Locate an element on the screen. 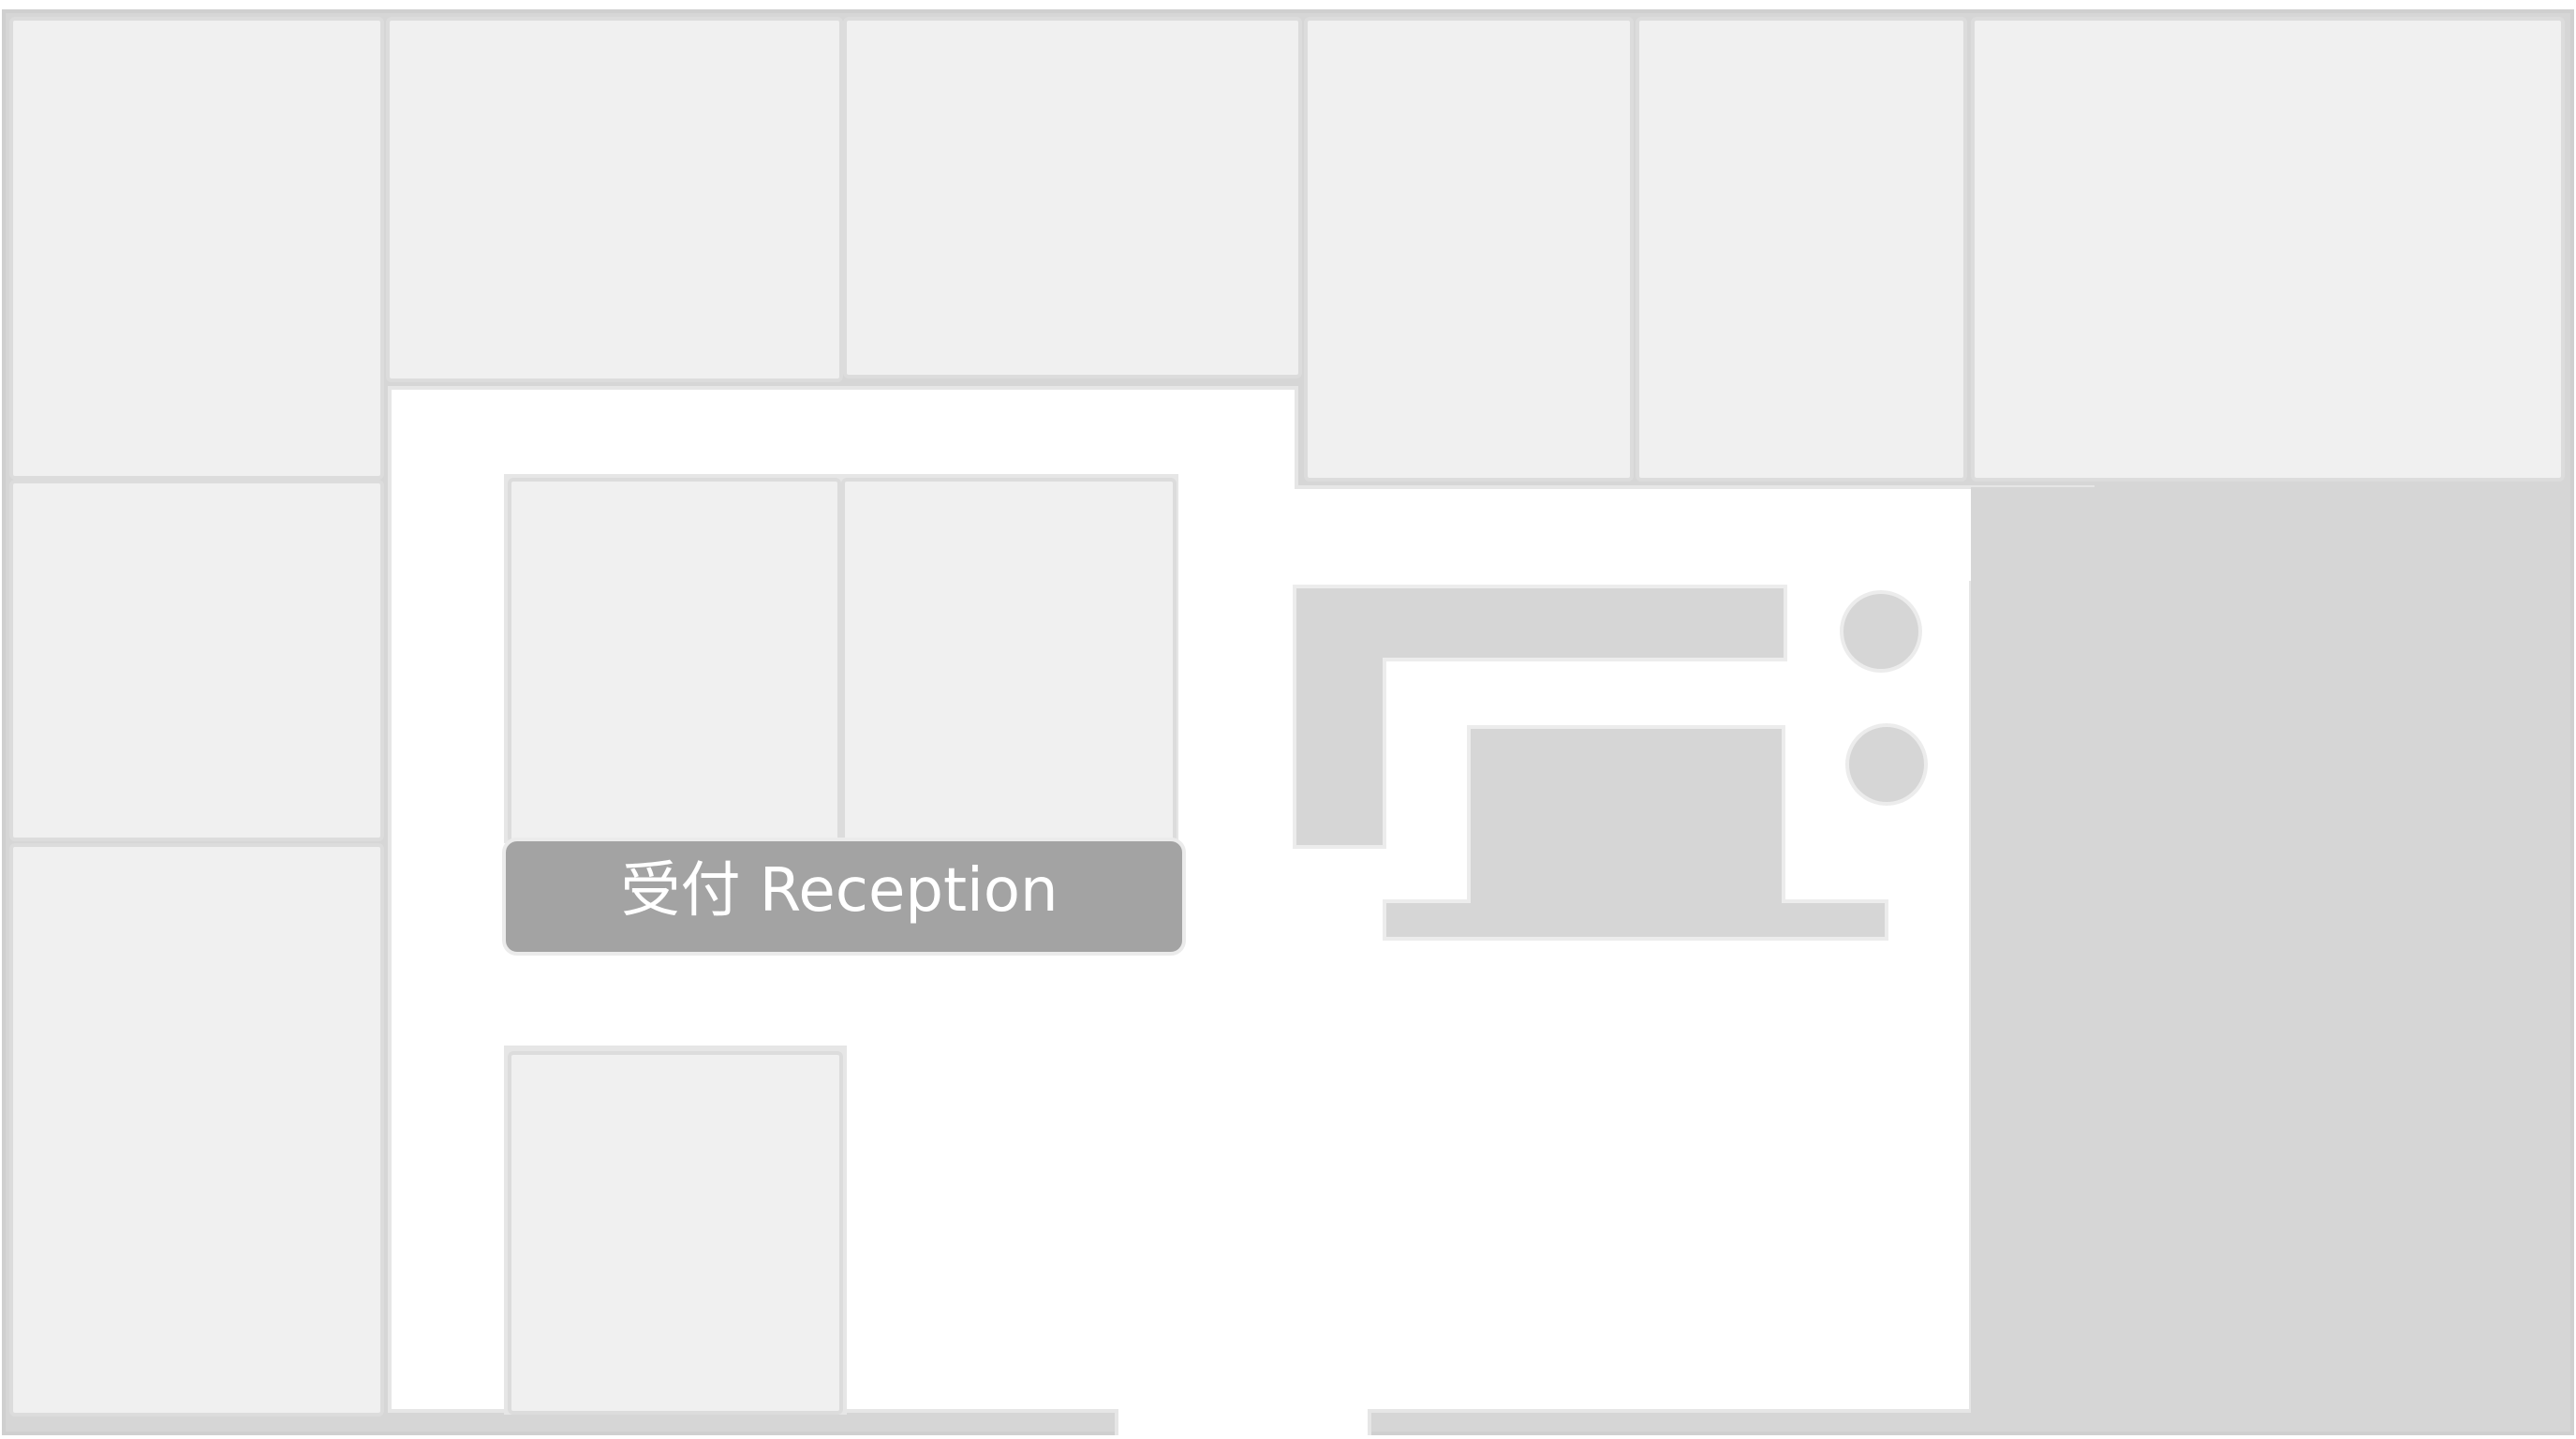  room-left-bottom is located at coordinates (196, 1130).